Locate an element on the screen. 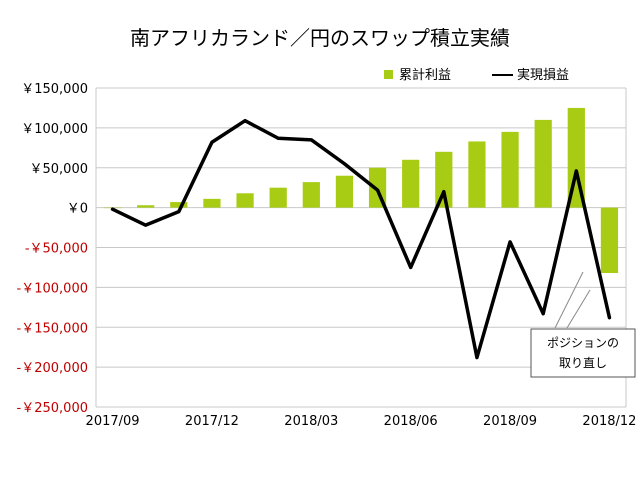 The image size is (640, 480). y-tick-label: ￥150,000 is located at coordinates (54, 89).